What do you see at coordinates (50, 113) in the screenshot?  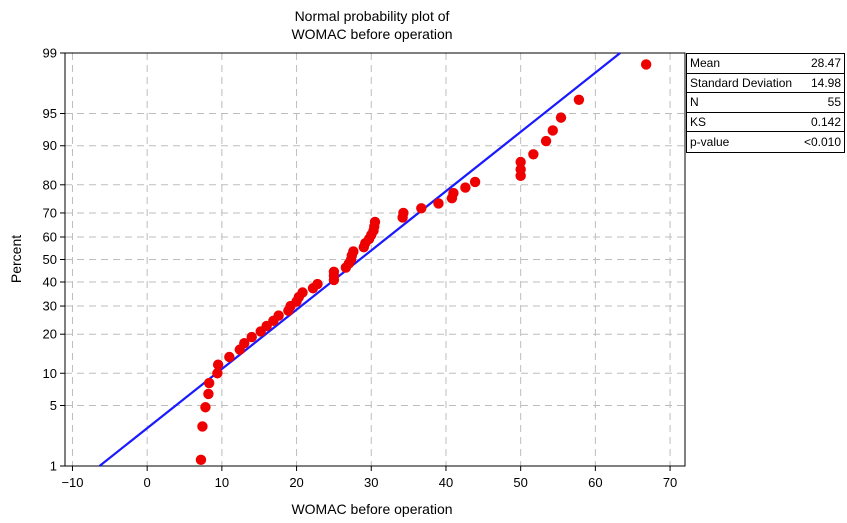 I see `y-tick-label: 95` at bounding box center [50, 113].